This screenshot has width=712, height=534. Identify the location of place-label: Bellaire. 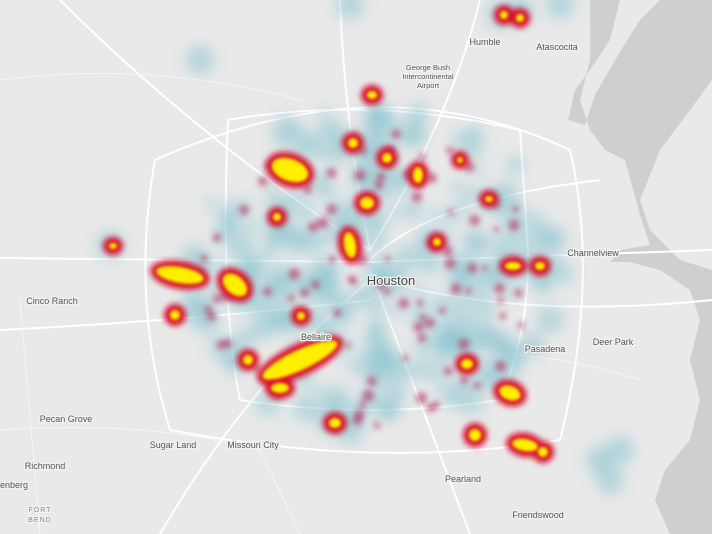
(316, 337).